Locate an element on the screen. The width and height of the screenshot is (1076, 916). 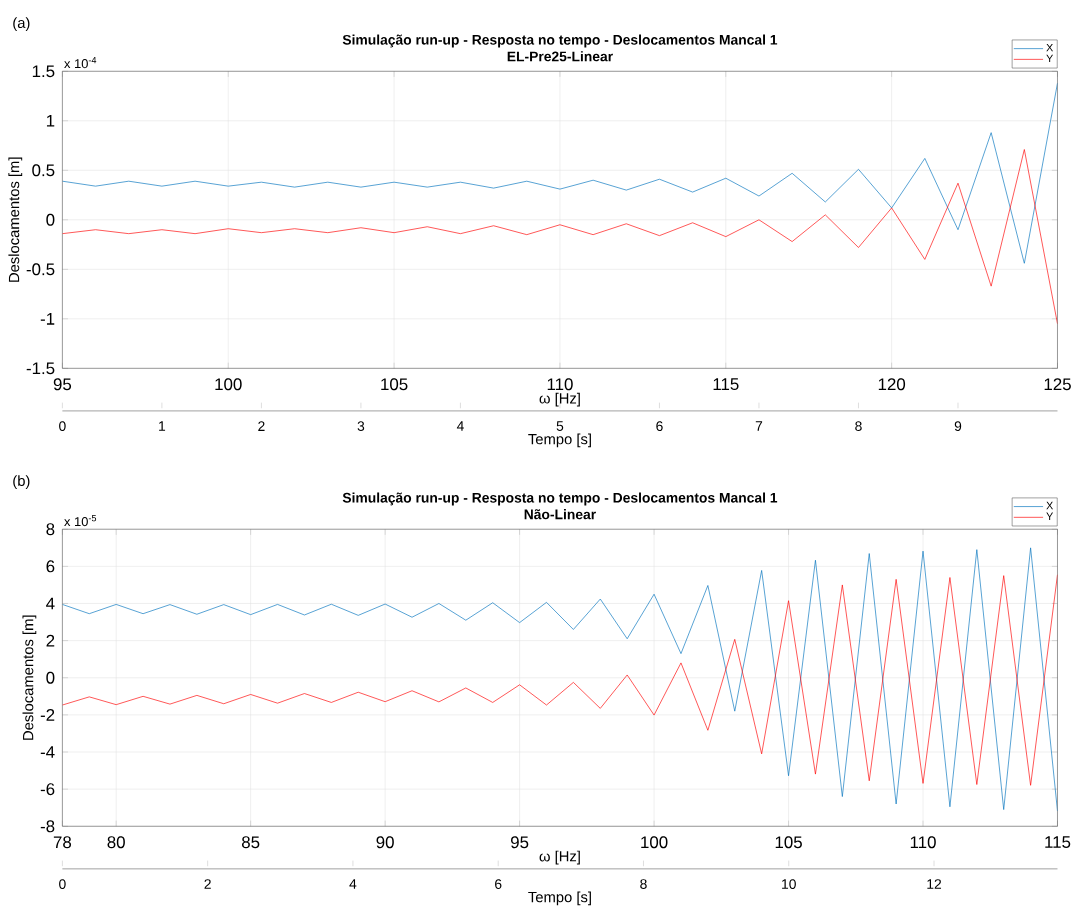
x-tick-label: 78 is located at coordinates (62, 842).